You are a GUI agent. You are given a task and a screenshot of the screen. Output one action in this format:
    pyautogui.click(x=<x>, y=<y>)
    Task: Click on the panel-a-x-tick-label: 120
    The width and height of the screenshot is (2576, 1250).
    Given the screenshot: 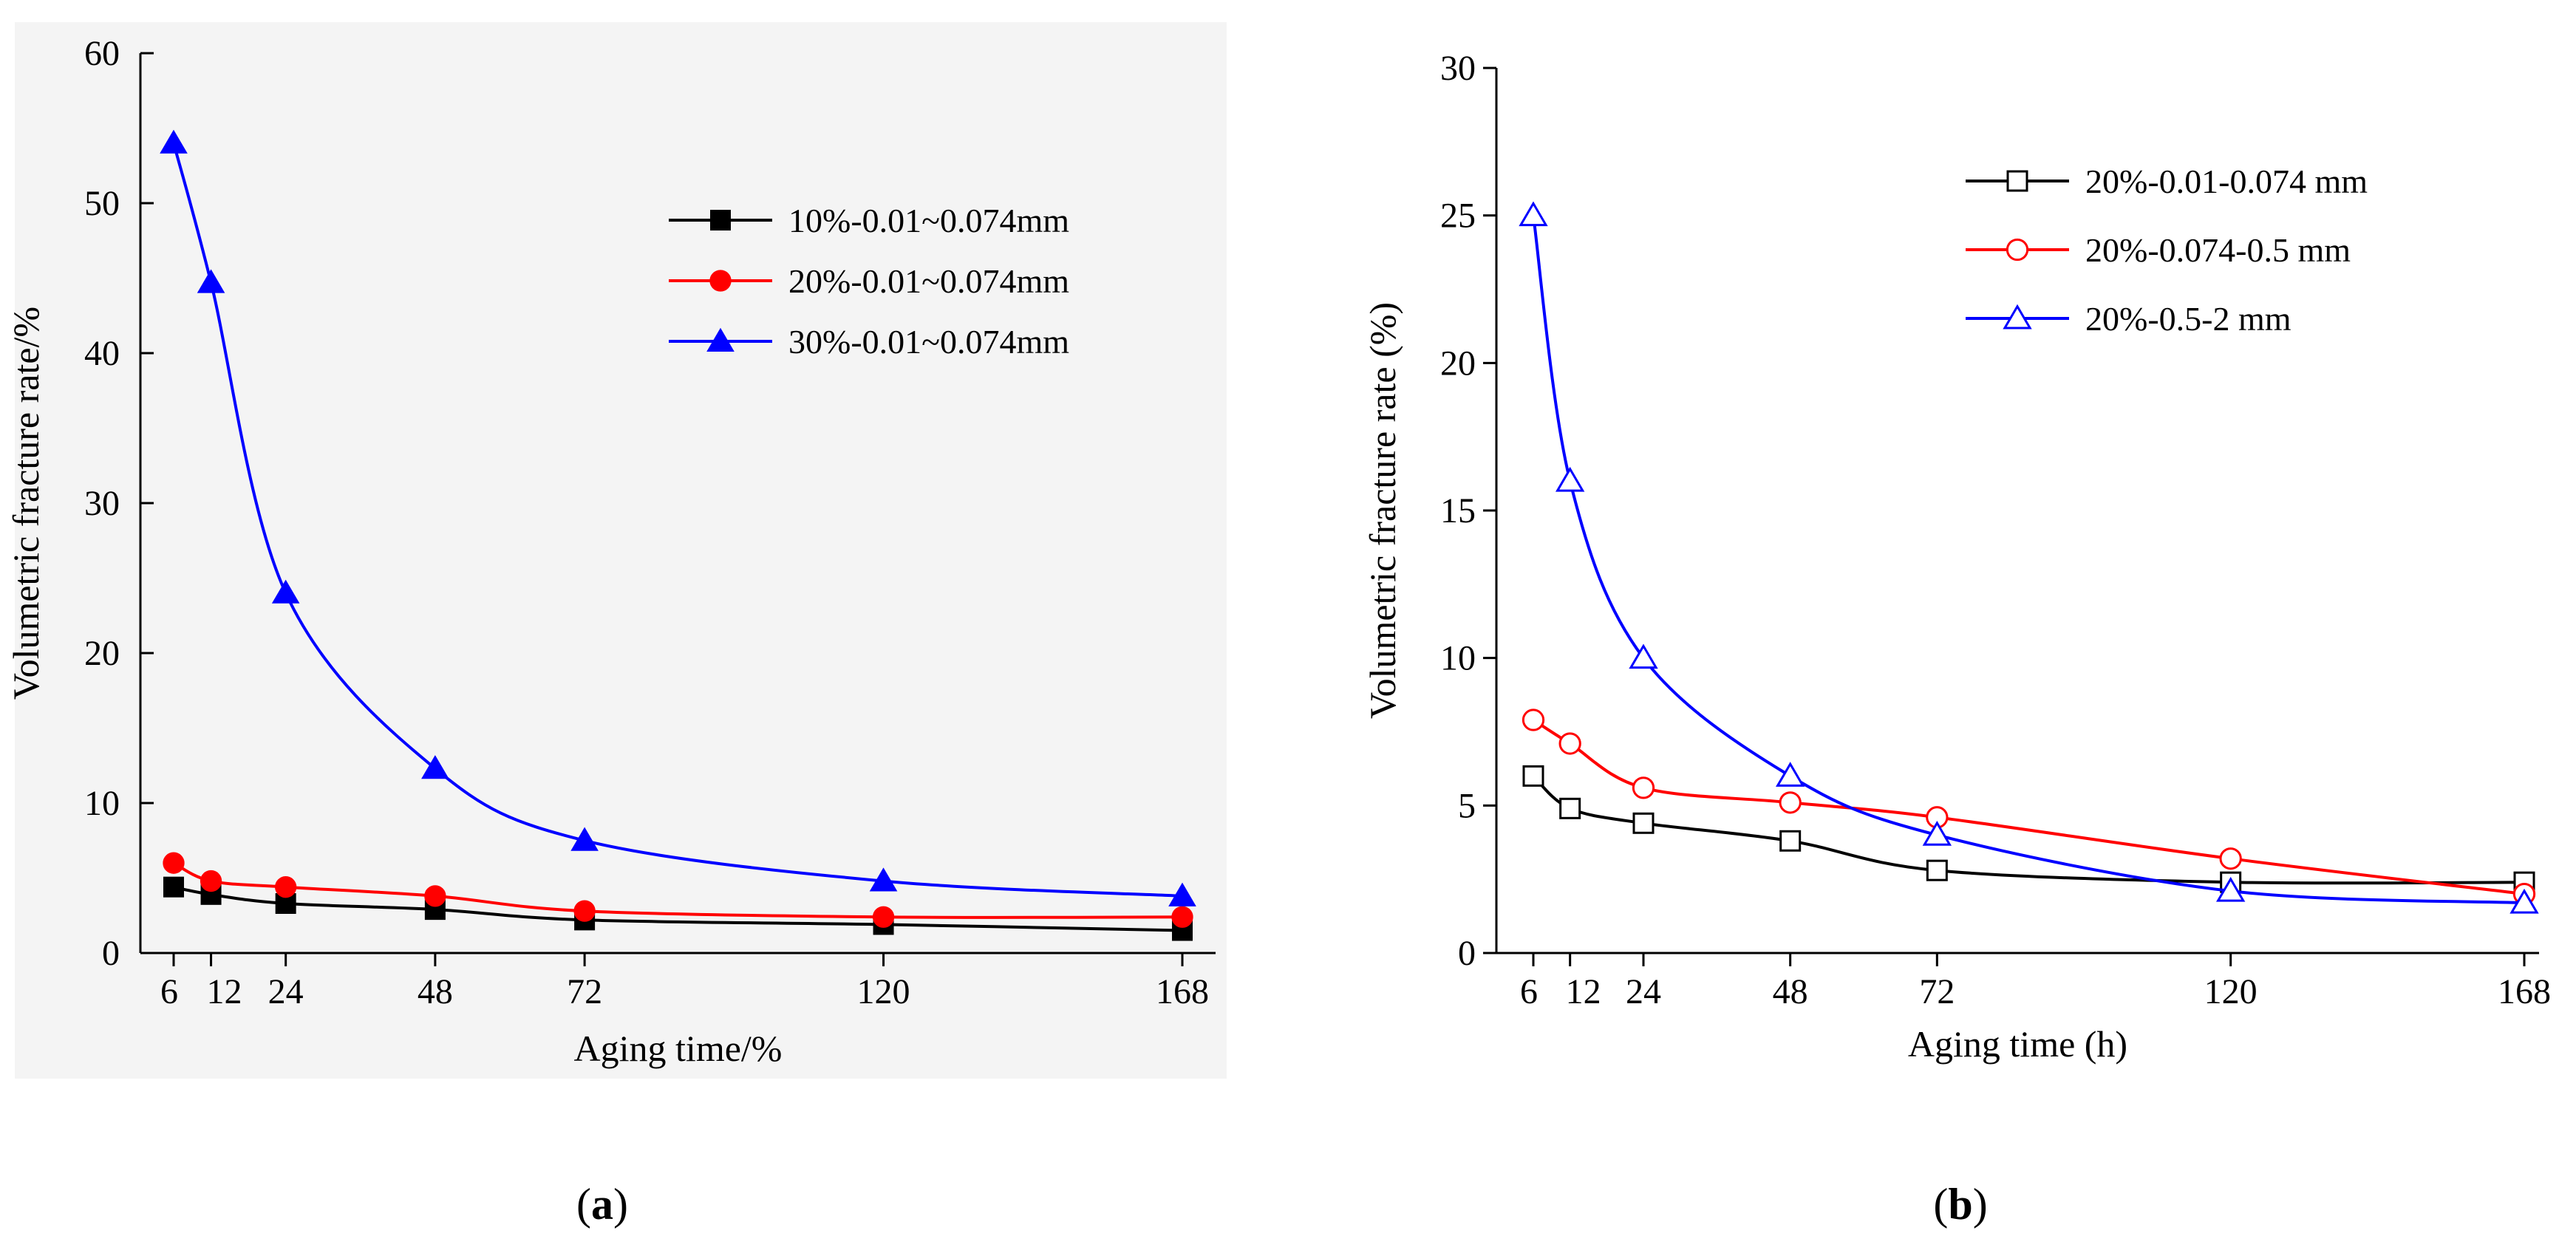 What is the action you would take?
    pyautogui.click(x=883, y=991)
    